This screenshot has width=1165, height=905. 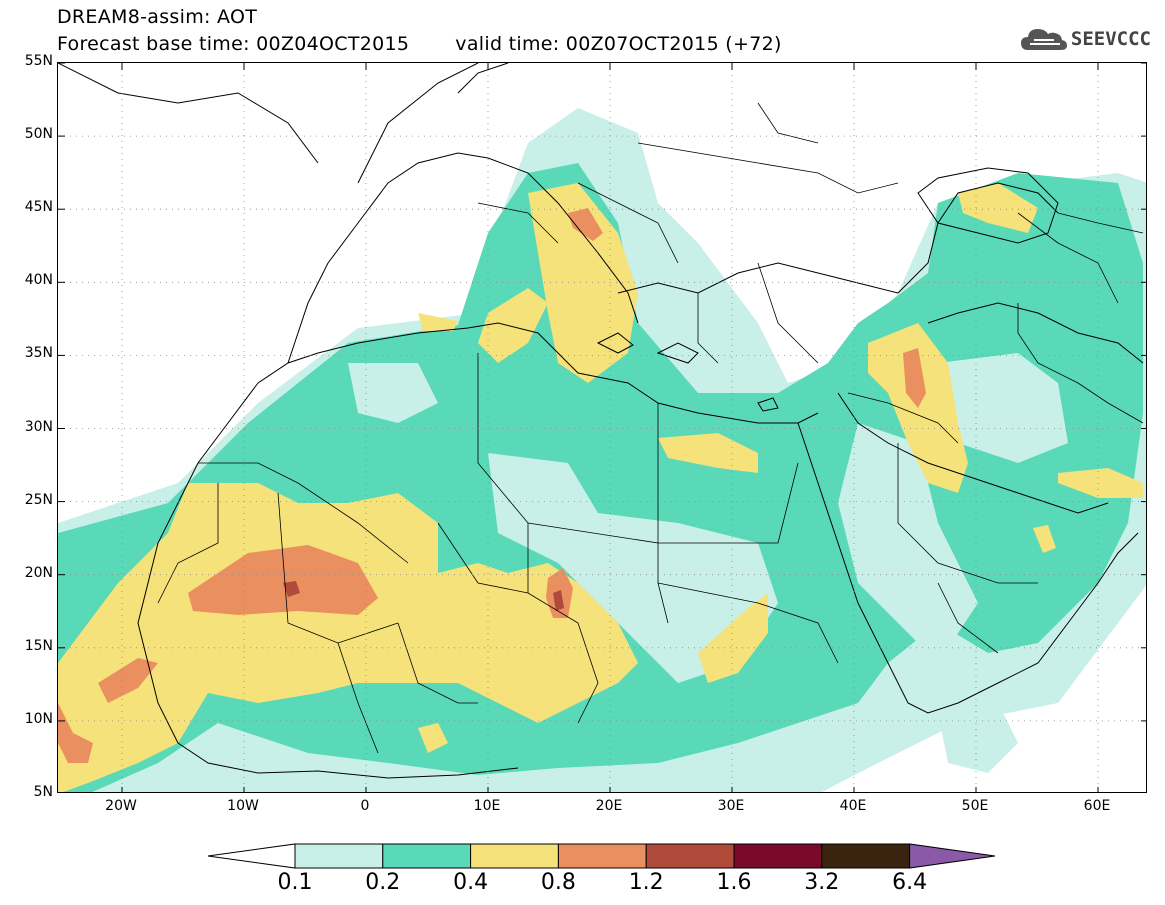 What do you see at coordinates (38, 61) in the screenshot?
I see `lat-label: 55N` at bounding box center [38, 61].